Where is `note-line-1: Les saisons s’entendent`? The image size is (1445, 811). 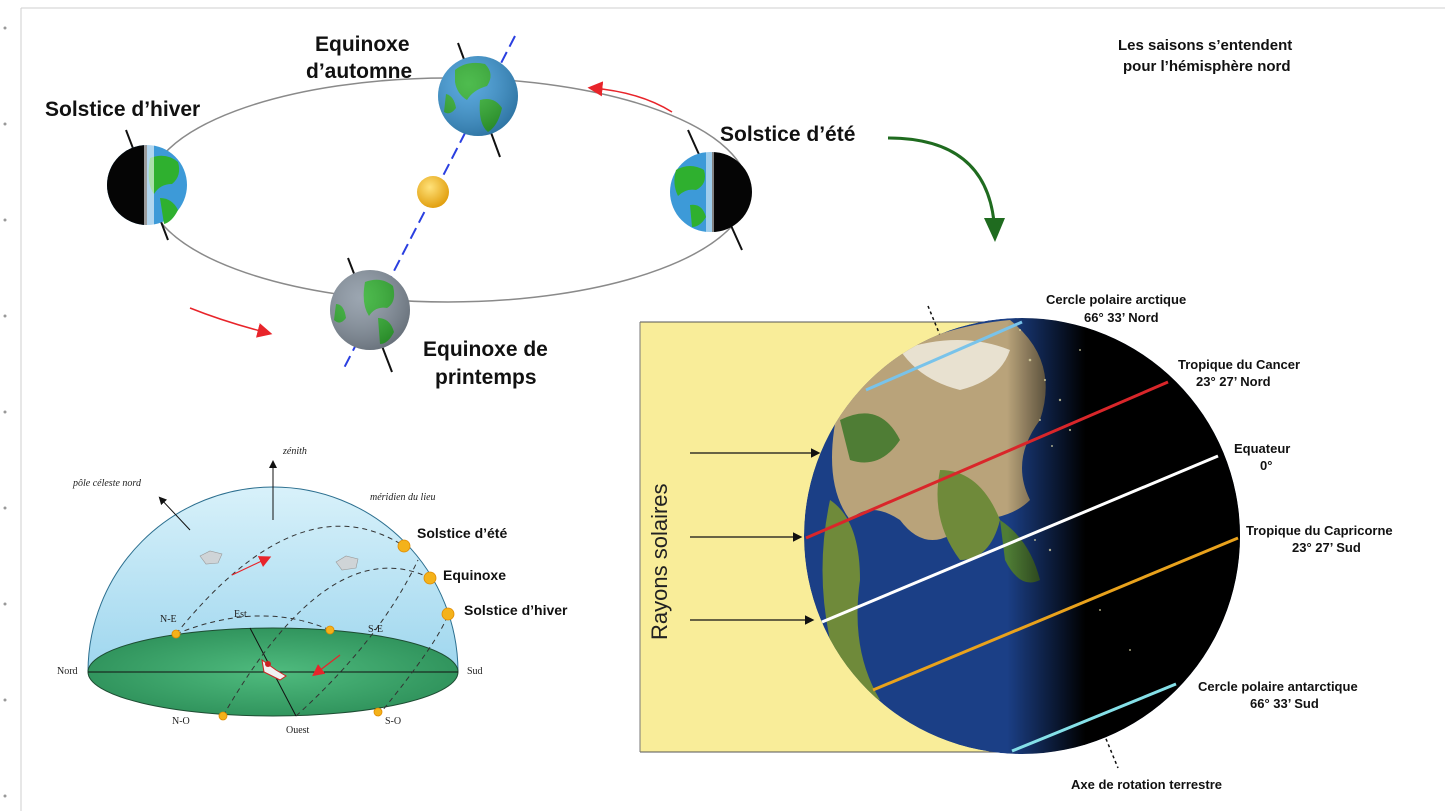 note-line-1: Les saisons s’entendent is located at coordinates (1205, 45).